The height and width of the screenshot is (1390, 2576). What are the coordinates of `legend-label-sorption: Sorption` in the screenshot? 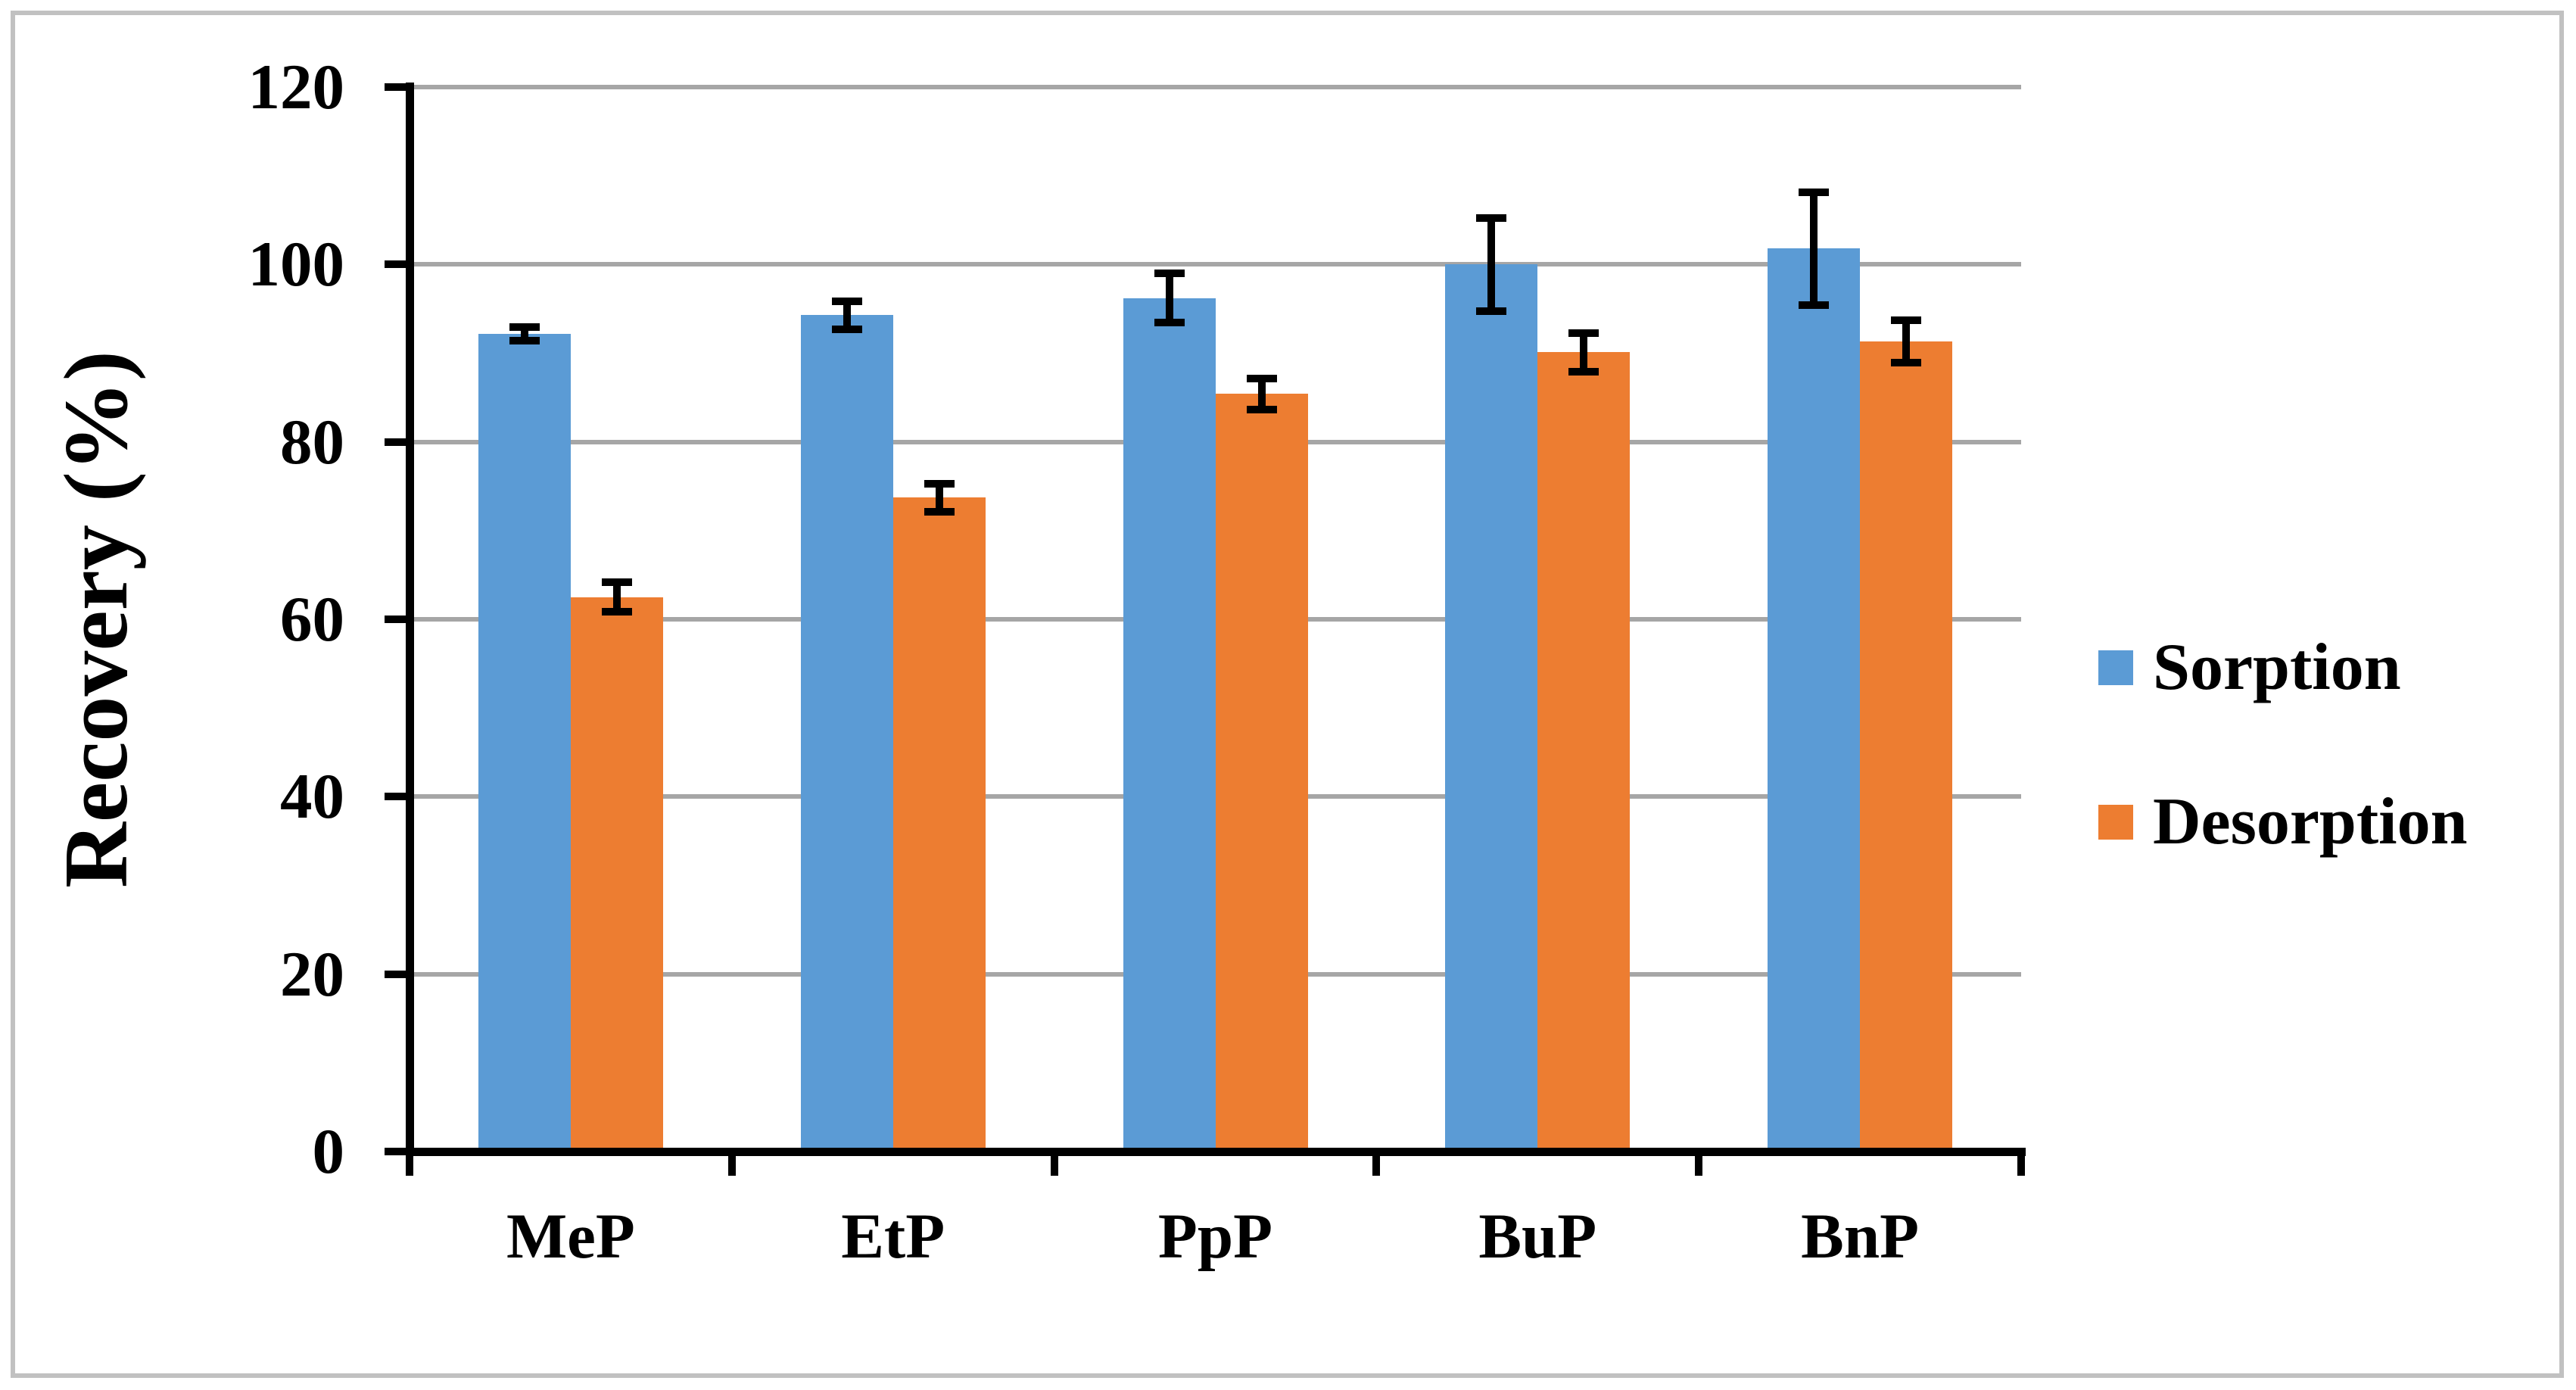 It's located at (2277, 667).